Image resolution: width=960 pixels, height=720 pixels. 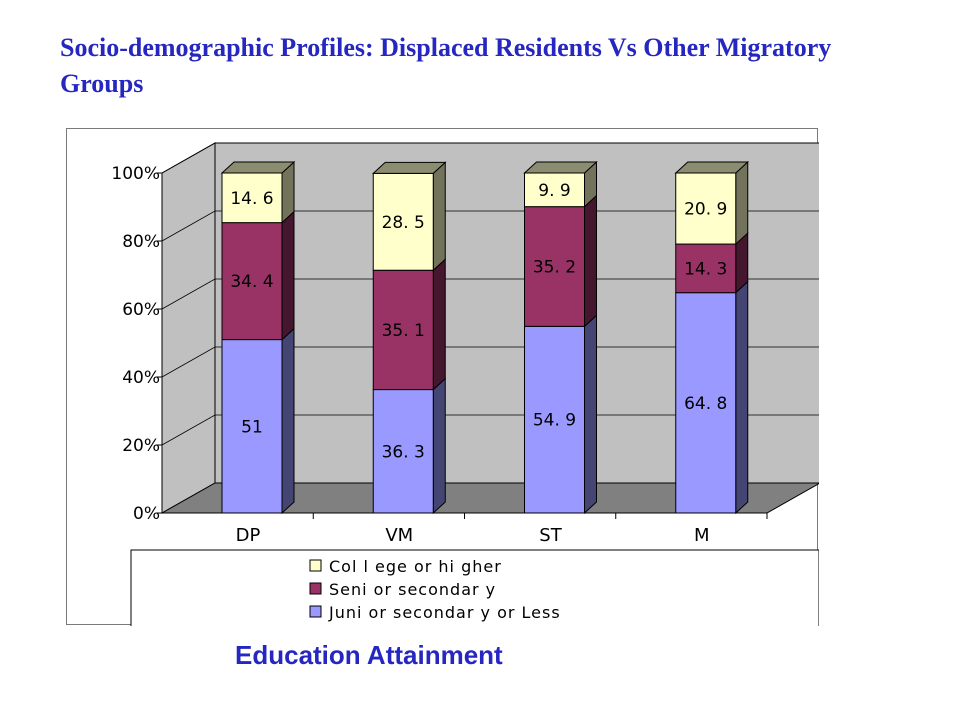 I want to click on y-tick-label: 40%, so click(x=141, y=378).